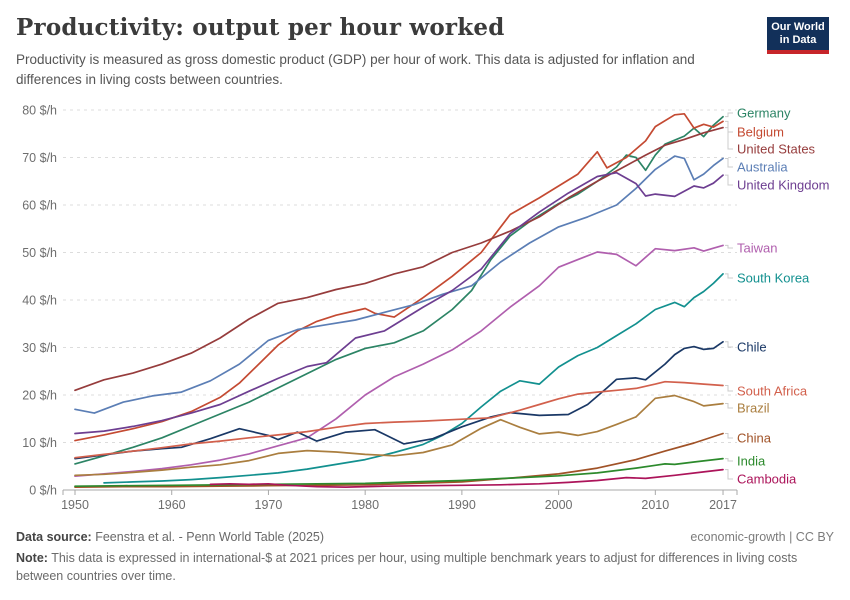 This screenshot has width=850, height=600. I want to click on note-label: Note:, so click(32, 558).